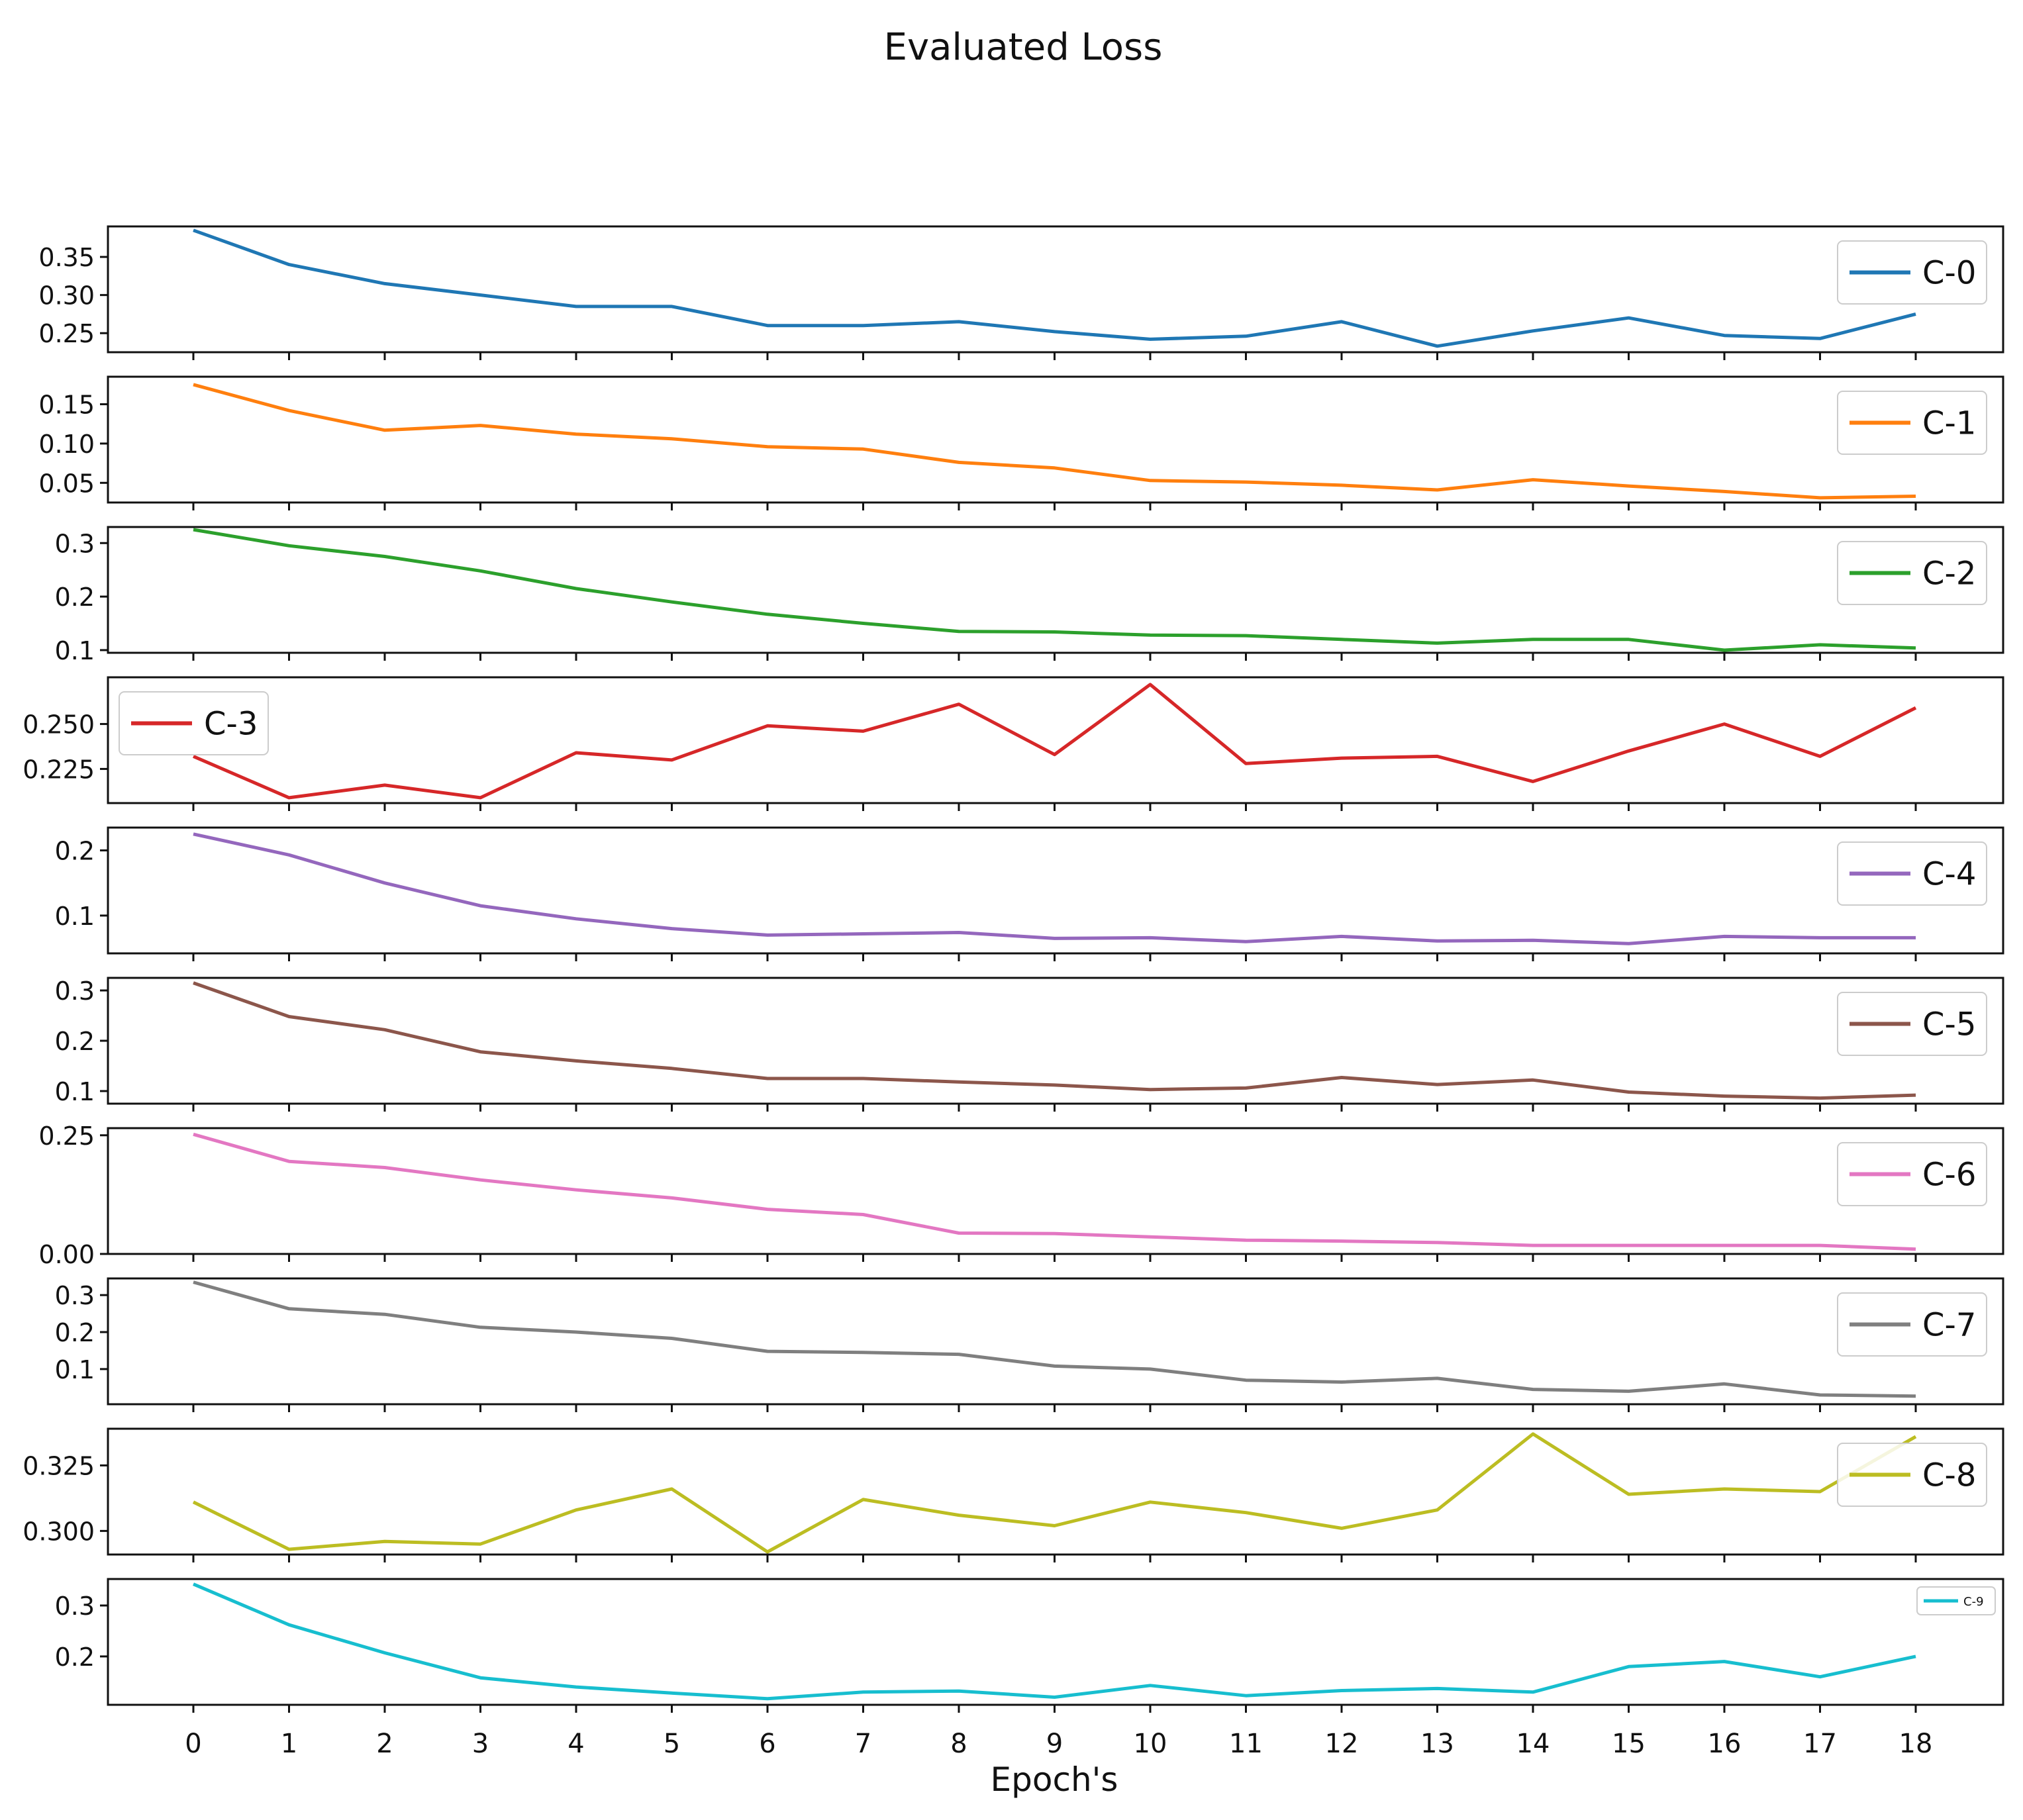 The width and height of the screenshot is (2023, 1820). What do you see at coordinates (75, 650) in the screenshot?
I see `c-2-ytick-label: 0.1` at bounding box center [75, 650].